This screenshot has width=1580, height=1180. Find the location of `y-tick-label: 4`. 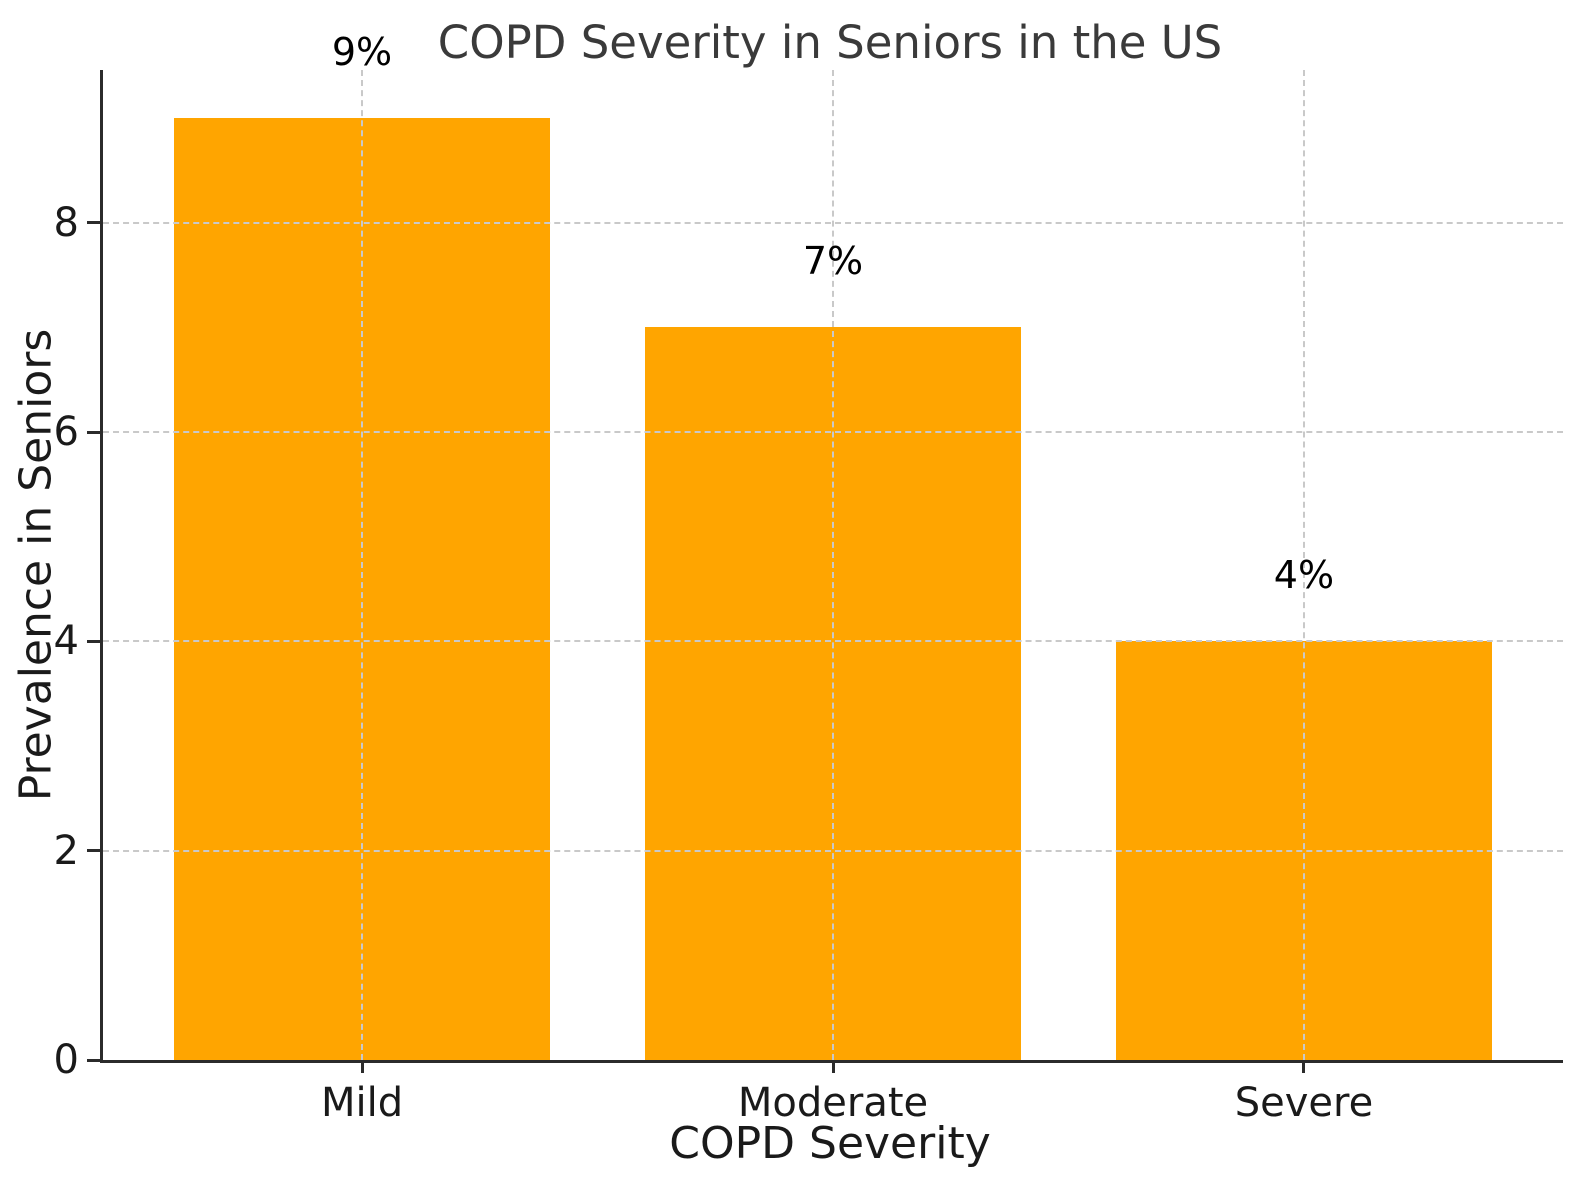

y-tick-label: 4 is located at coordinates (66, 641).